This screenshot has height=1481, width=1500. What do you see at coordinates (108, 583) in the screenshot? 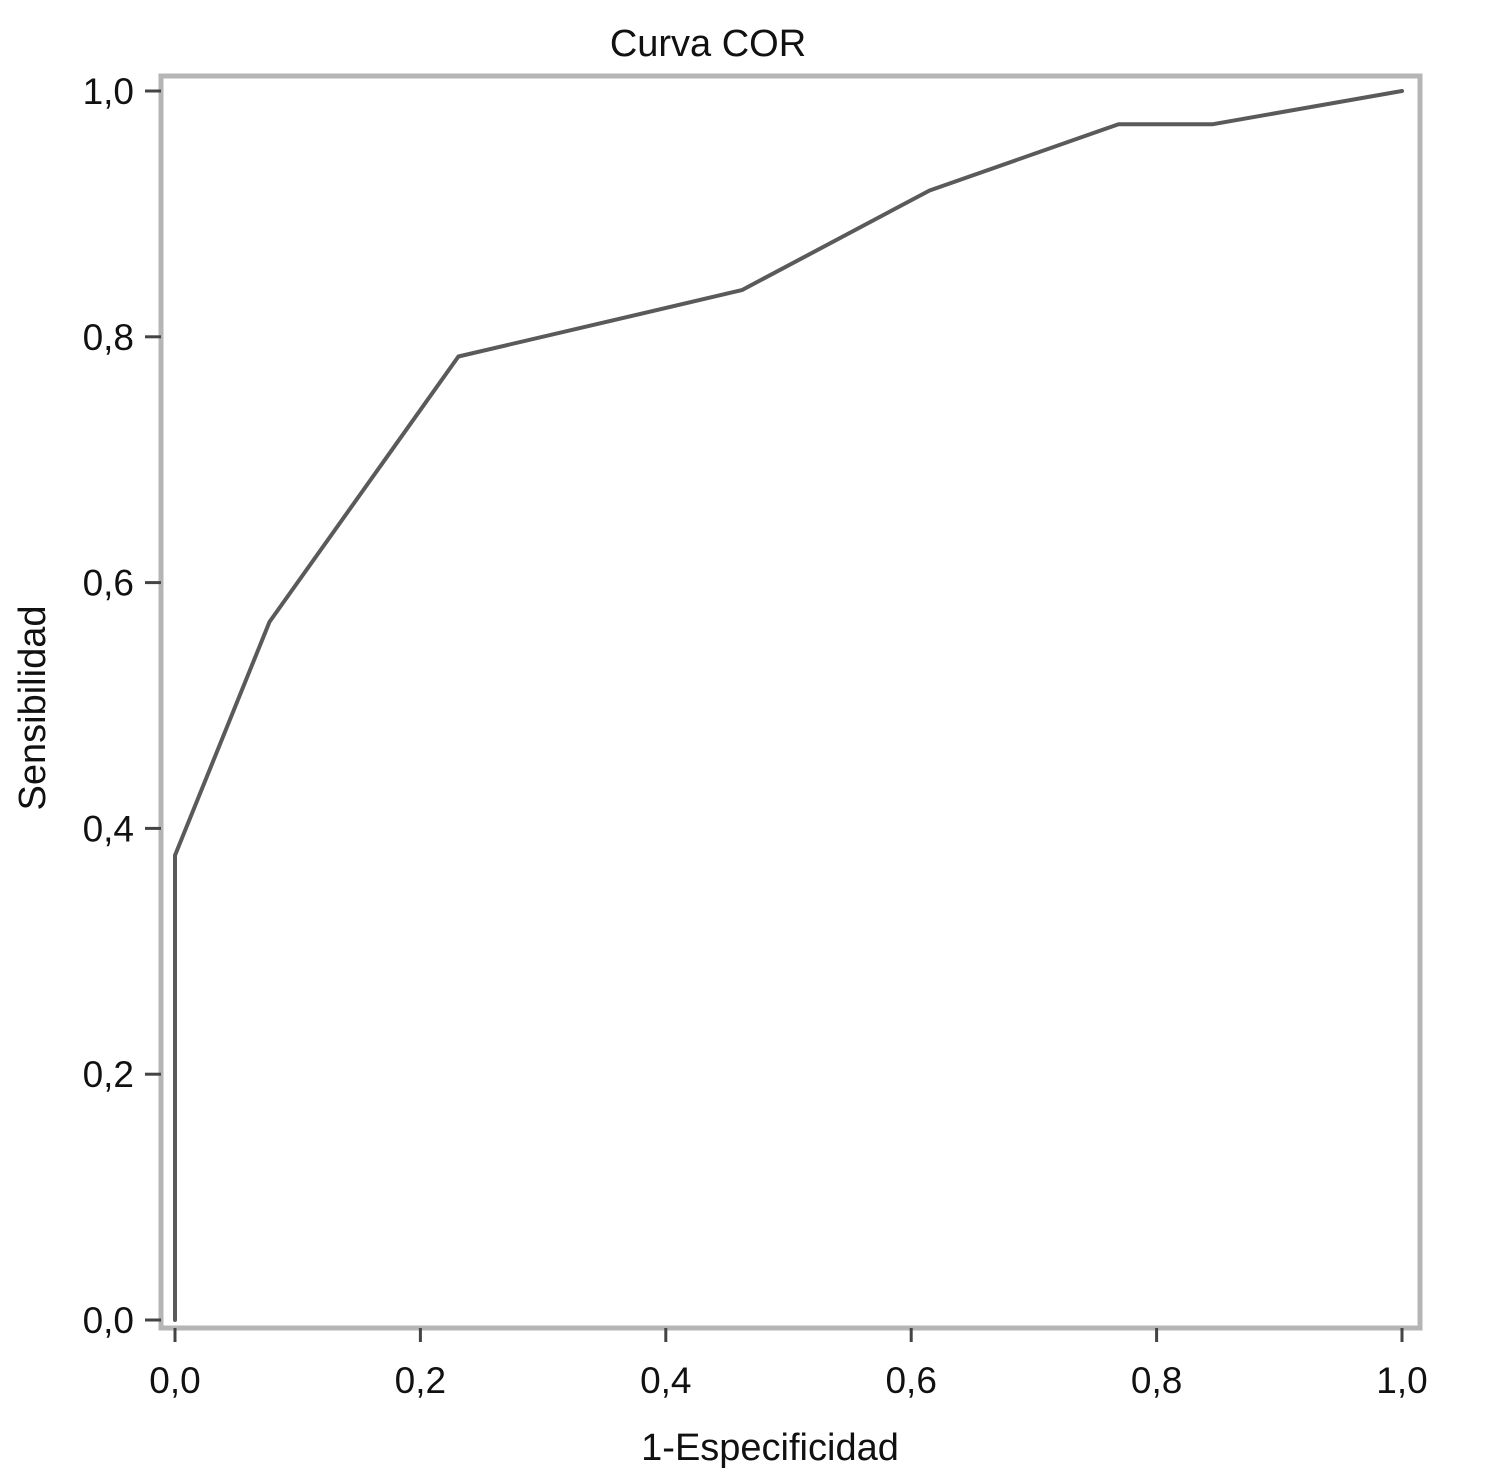
I see `y-tick-label: 0,6` at bounding box center [108, 583].